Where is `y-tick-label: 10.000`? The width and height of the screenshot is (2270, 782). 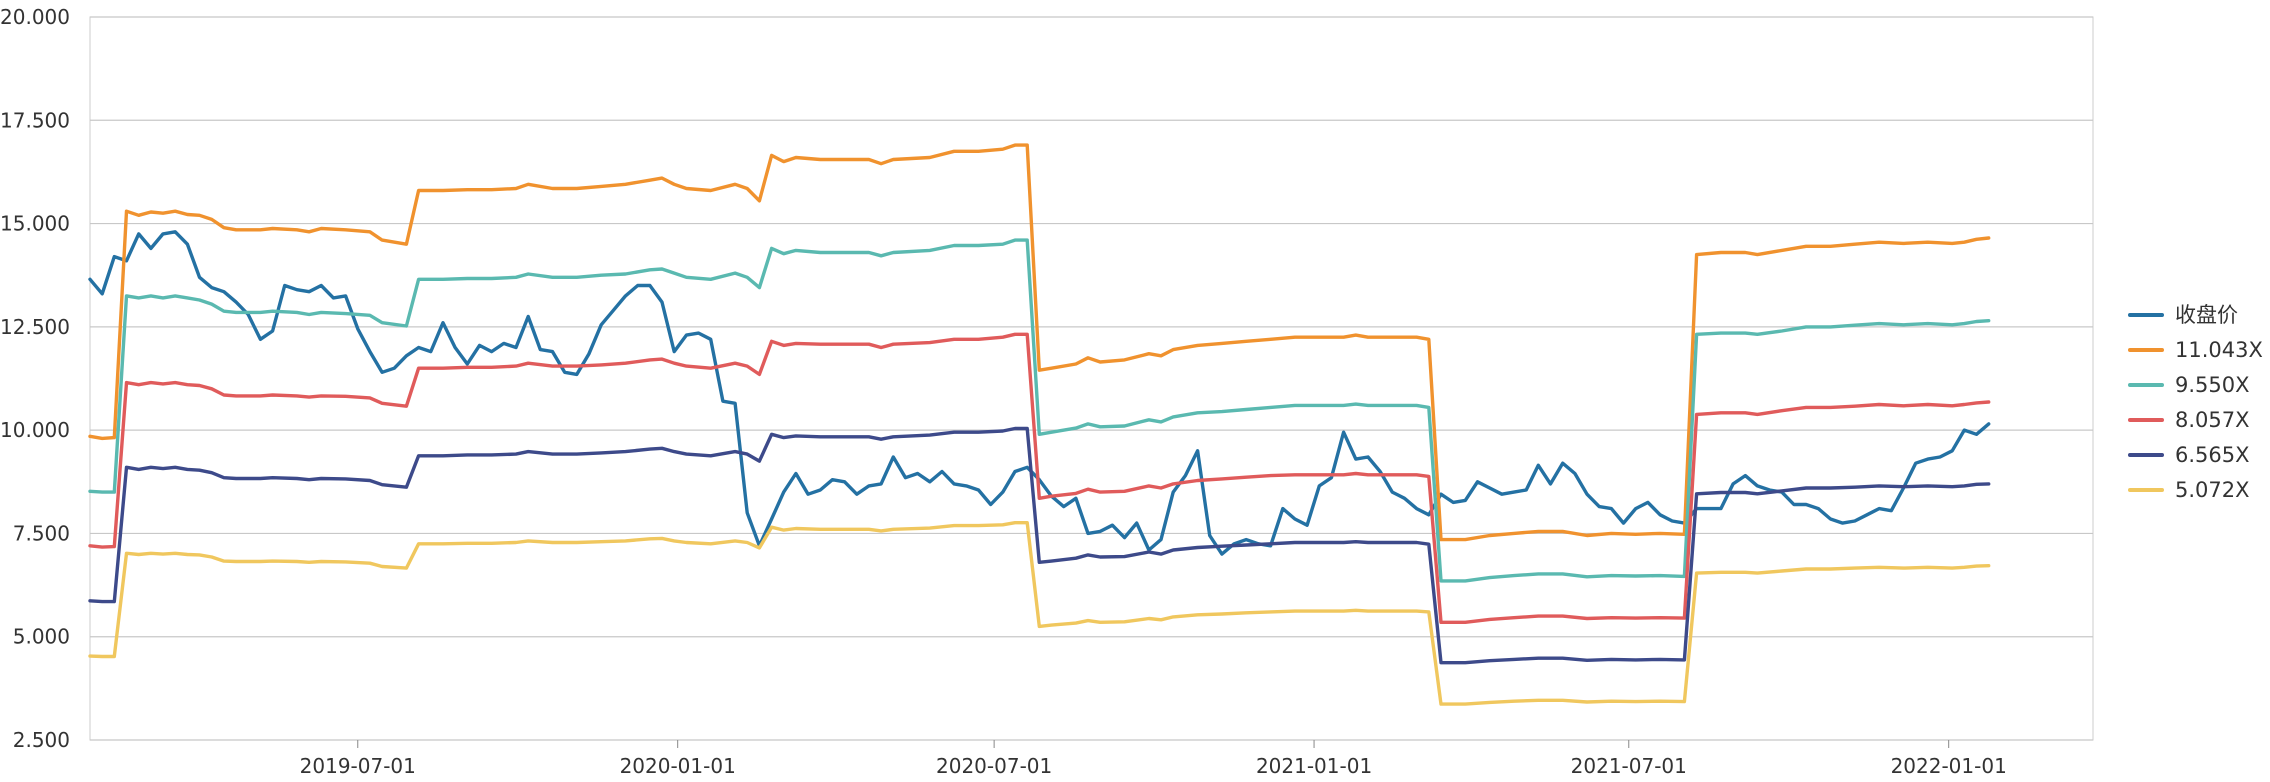
y-tick-label: 10.000 is located at coordinates (35, 430).